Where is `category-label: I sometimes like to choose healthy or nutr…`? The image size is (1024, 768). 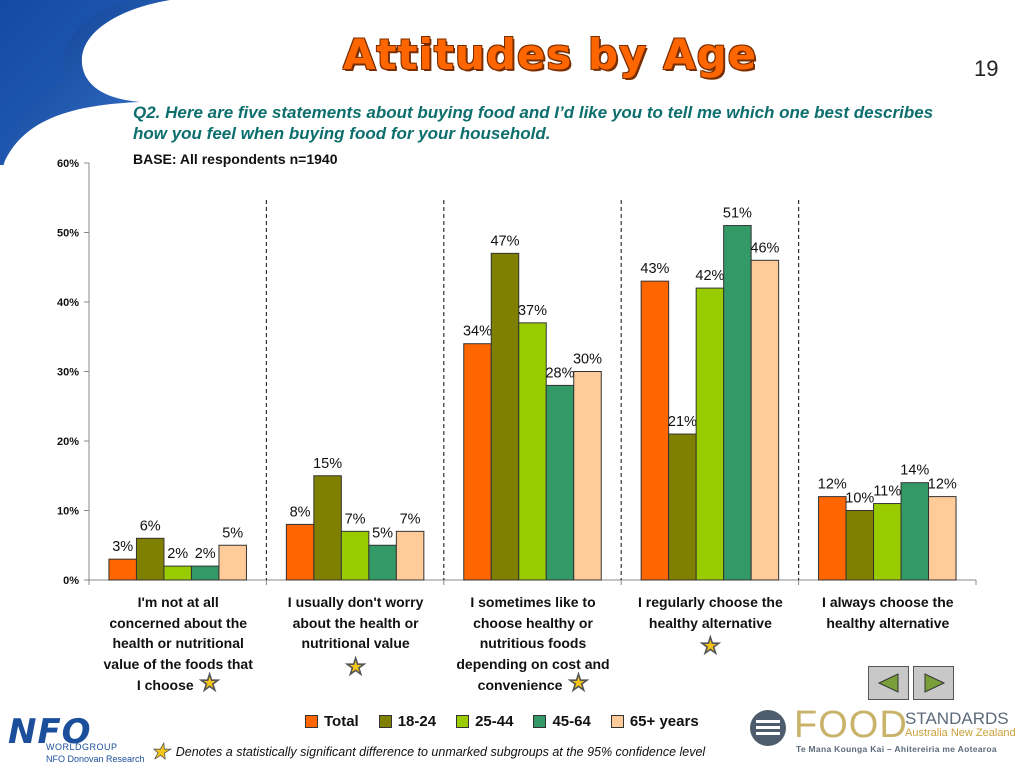
category-label: I sometimes like to choose healthy or nutr… is located at coordinates (533, 644).